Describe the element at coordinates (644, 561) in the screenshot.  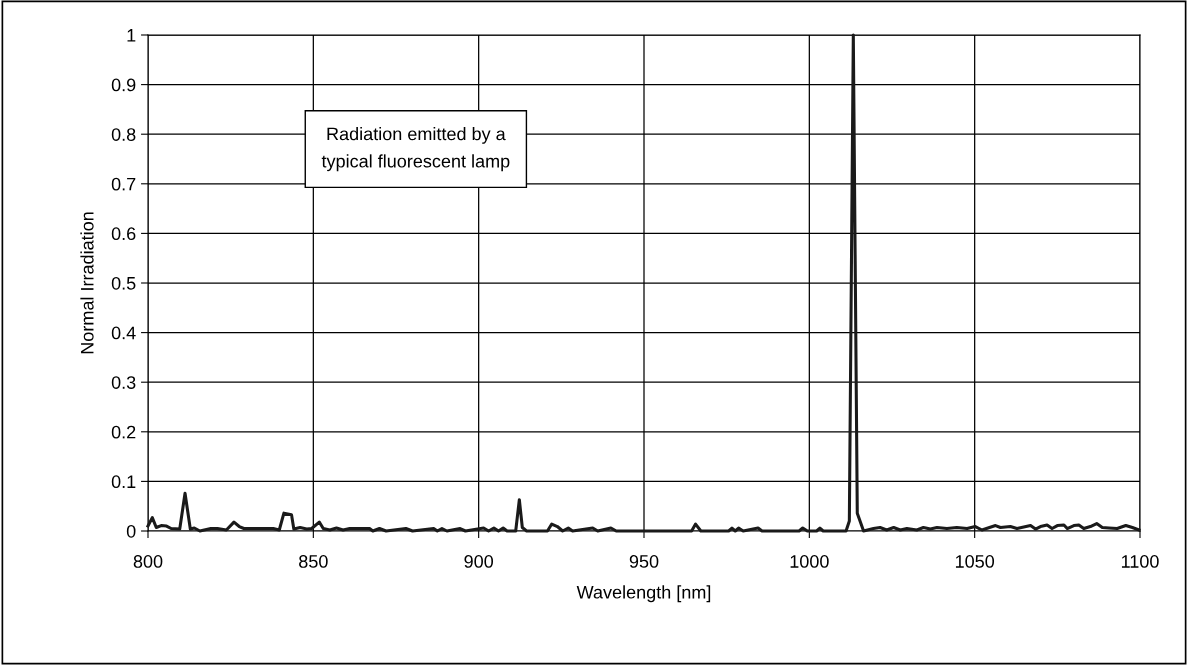
I see `x-tick-label: 950` at that location.